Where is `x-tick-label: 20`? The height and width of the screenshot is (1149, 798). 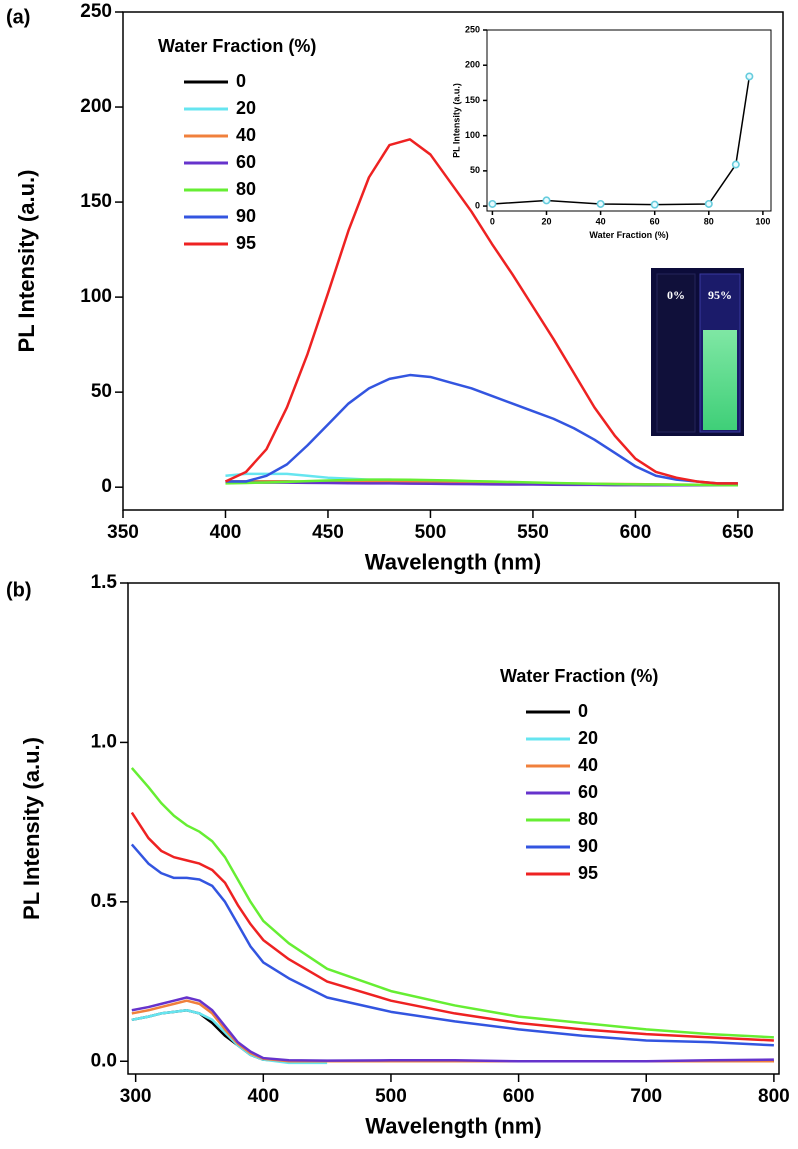
x-tick-label: 20 is located at coordinates (546, 222).